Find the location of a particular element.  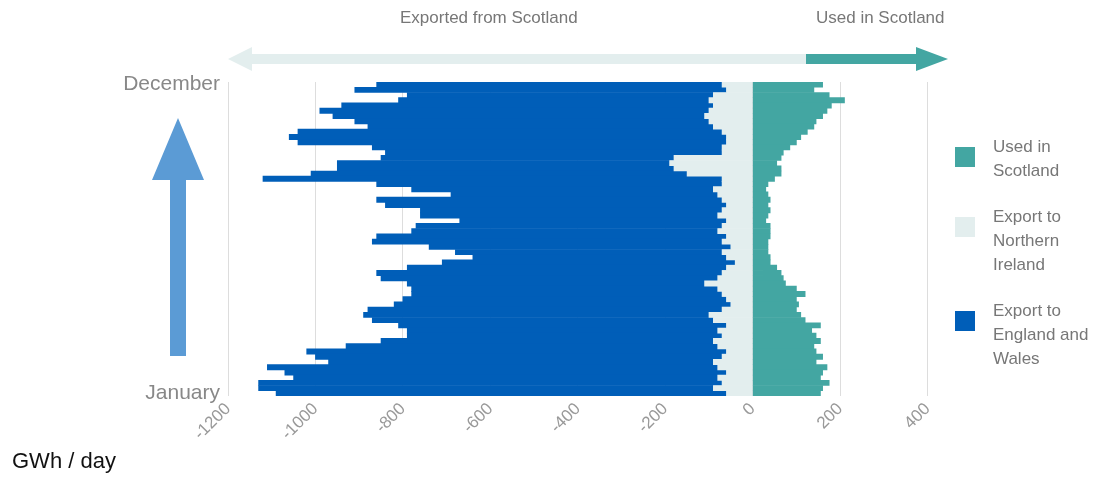

x-tick-label: 200 is located at coordinates (829, 415).